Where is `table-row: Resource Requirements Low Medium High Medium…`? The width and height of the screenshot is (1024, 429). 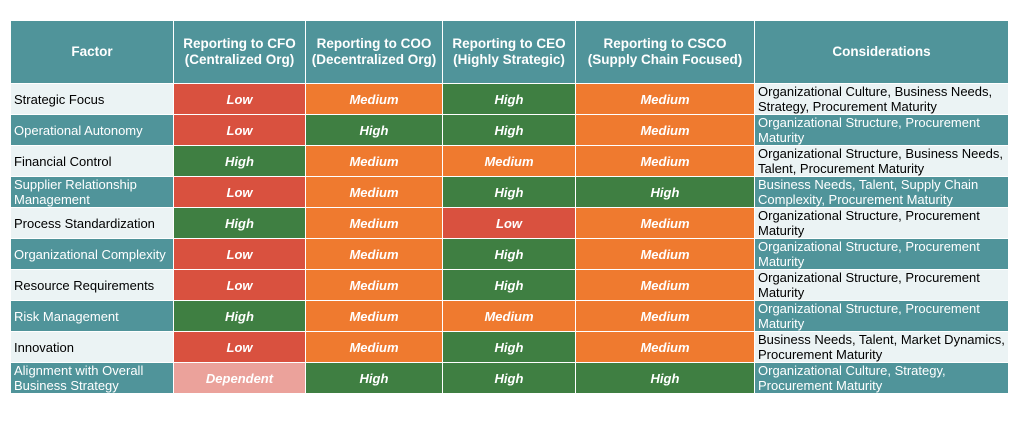 table-row: Resource Requirements Low Medium High Medium… is located at coordinates (509, 285).